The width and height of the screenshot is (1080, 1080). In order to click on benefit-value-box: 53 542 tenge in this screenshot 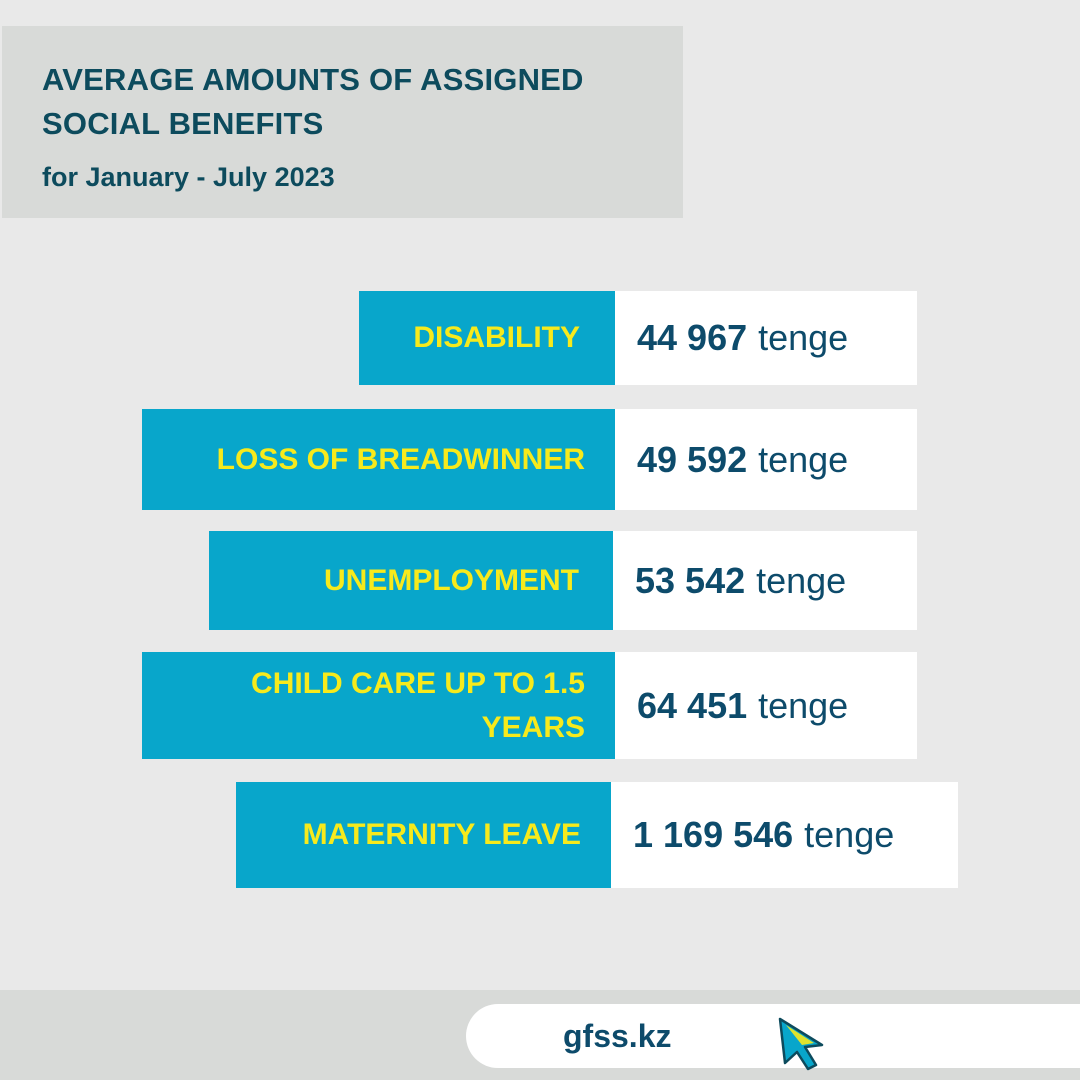, I will do `click(765, 580)`.